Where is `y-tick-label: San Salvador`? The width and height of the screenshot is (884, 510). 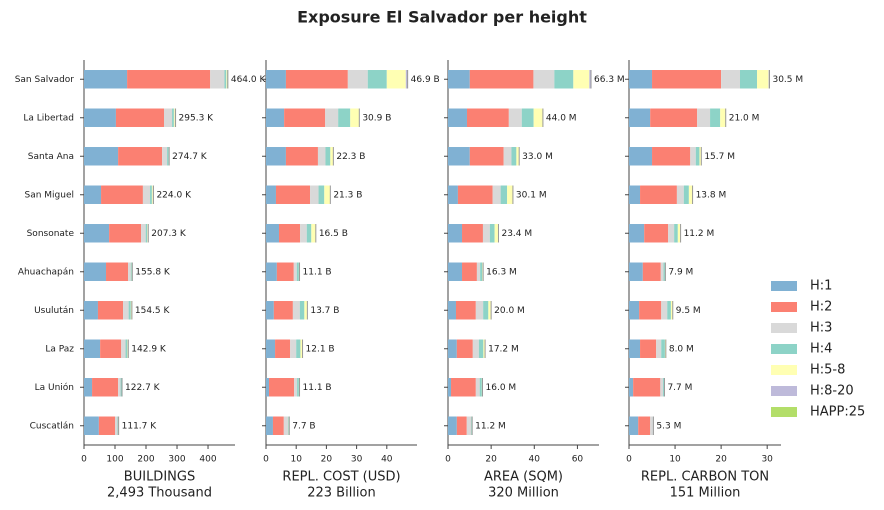 y-tick-label: San Salvador is located at coordinates (45, 80).